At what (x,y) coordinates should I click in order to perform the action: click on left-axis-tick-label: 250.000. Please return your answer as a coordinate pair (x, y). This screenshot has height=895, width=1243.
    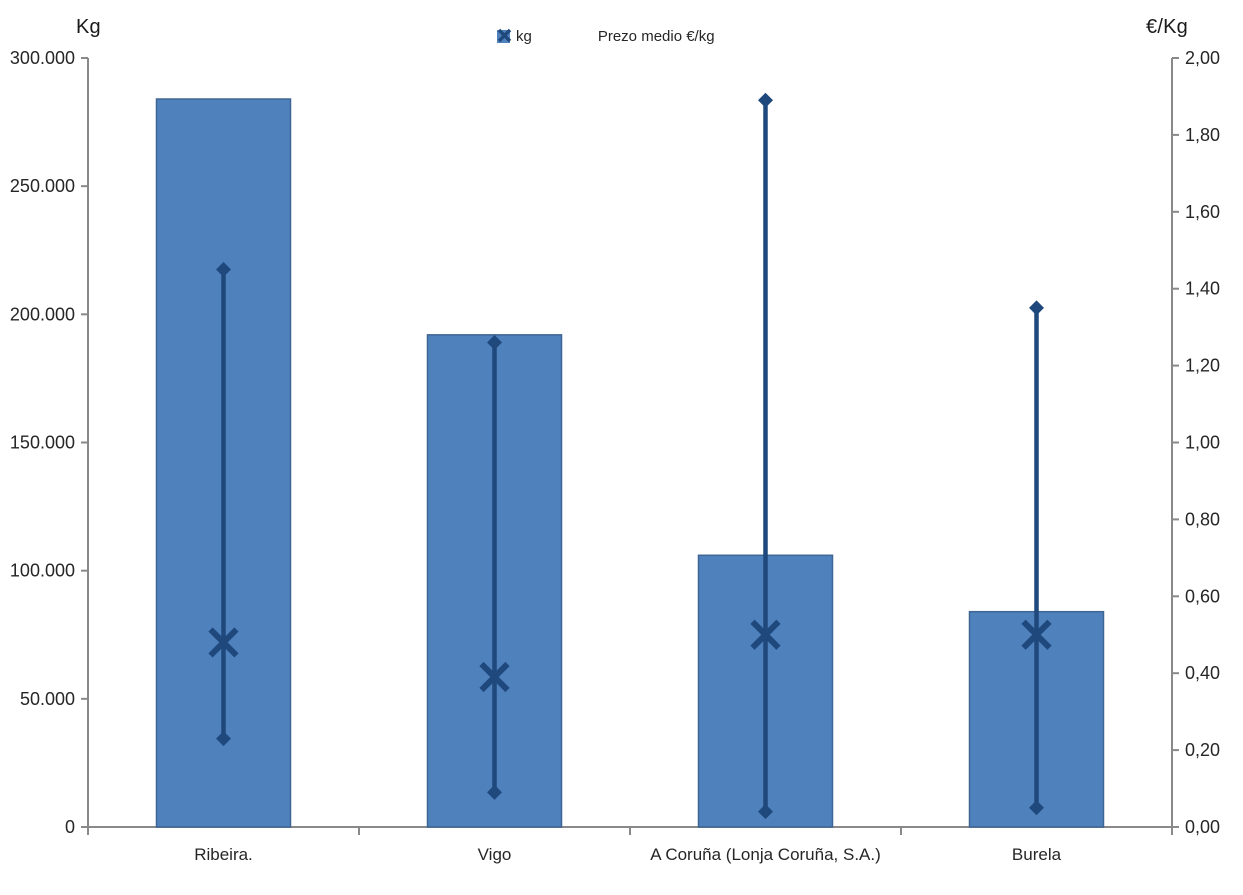
    Looking at the image, I should click on (42, 186).